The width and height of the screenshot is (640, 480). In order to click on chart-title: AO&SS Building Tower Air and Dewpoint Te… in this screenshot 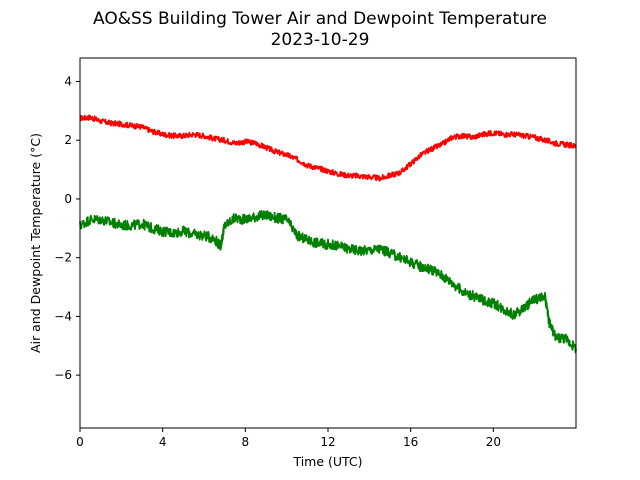, I will do `click(320, 19)`.